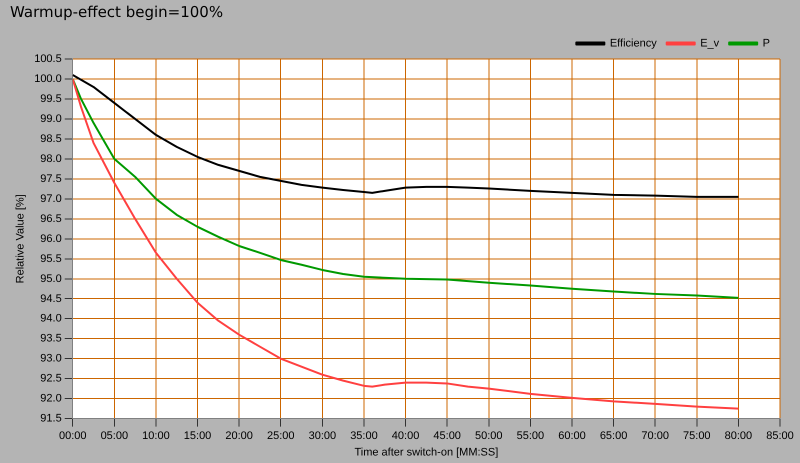 The image size is (800, 463). I want to click on y-tick-label: 92.5, so click(51, 378).